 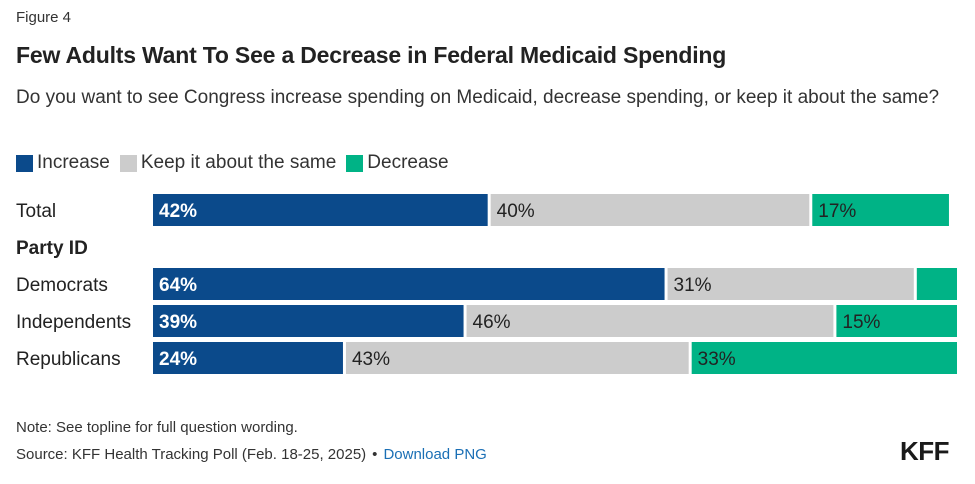 I want to click on data-label-democrats-increase: 64%, so click(x=178, y=285).